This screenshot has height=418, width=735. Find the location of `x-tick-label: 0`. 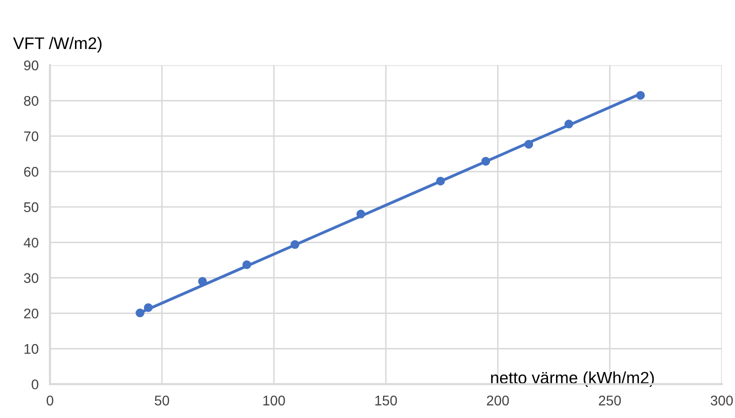

x-tick-label: 0 is located at coordinates (50, 401).